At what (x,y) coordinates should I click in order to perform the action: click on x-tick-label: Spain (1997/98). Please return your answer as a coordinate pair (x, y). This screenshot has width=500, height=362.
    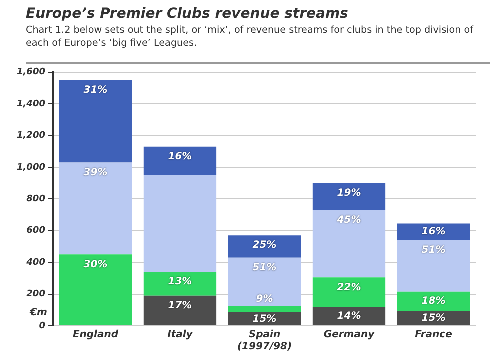
    Looking at the image, I should click on (264, 341).